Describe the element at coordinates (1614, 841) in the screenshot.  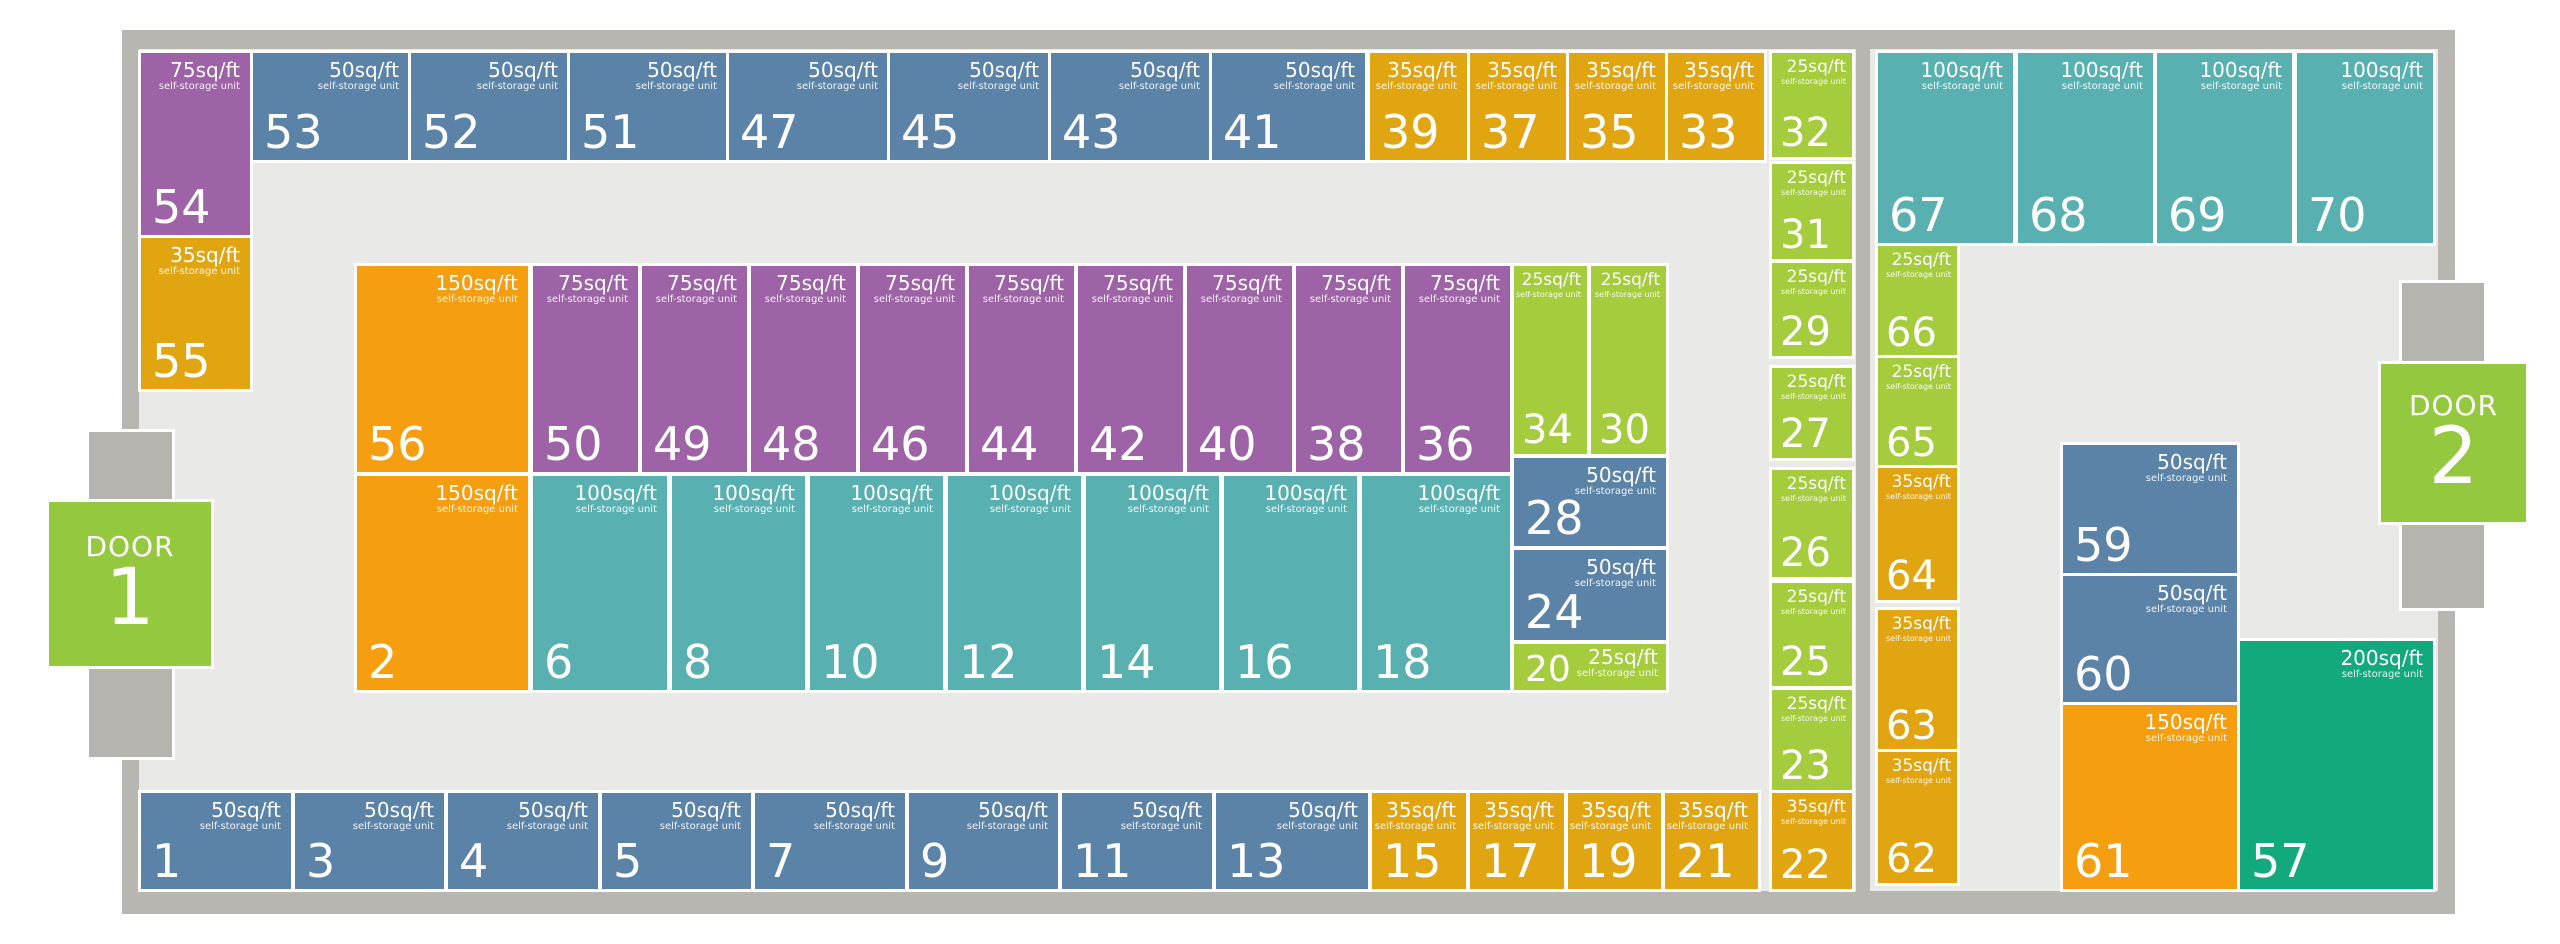
I see `storage-unit-19: 35sq/ft self-storage unit 19` at that location.